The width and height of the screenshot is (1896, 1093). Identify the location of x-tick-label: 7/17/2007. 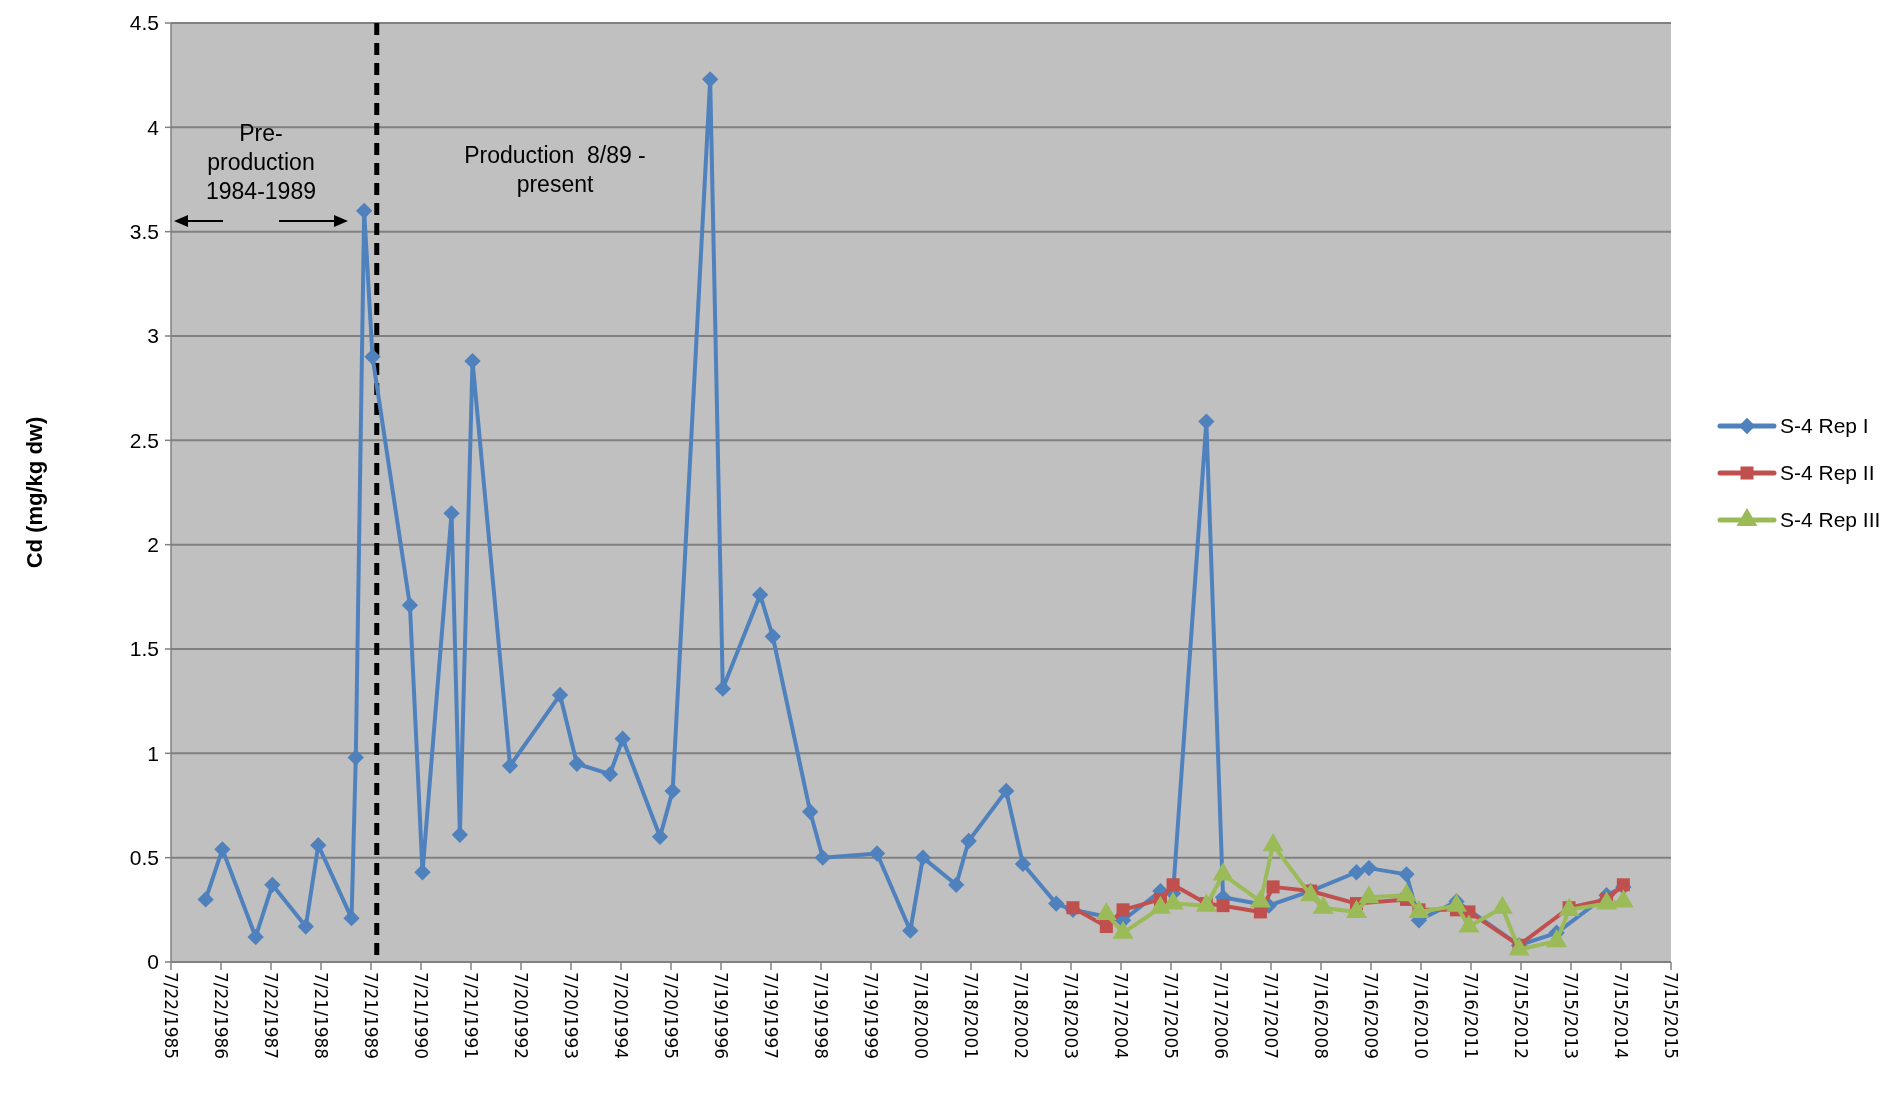
(1271, 1016).